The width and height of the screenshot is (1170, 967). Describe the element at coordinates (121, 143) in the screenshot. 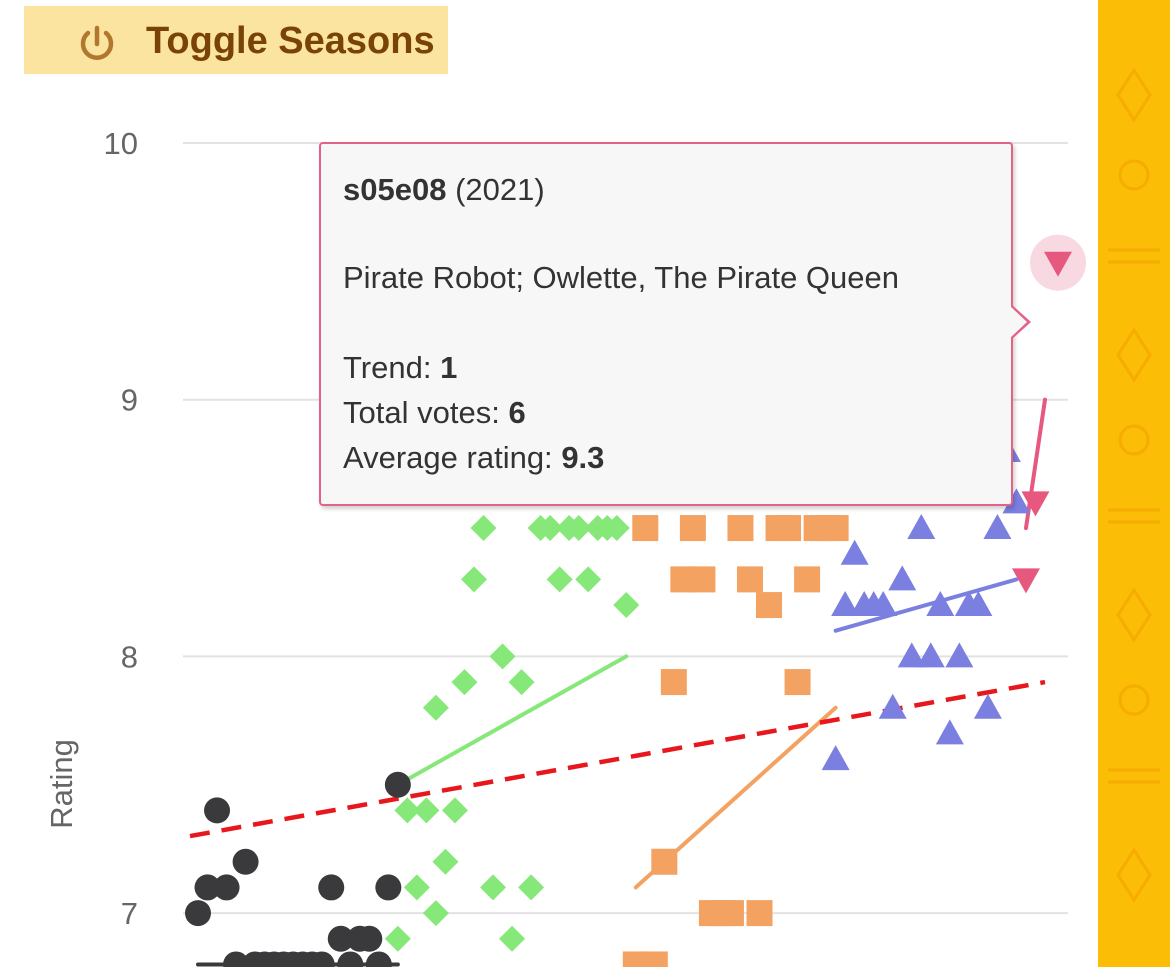

I see `y-tick-label-10: 10` at that location.